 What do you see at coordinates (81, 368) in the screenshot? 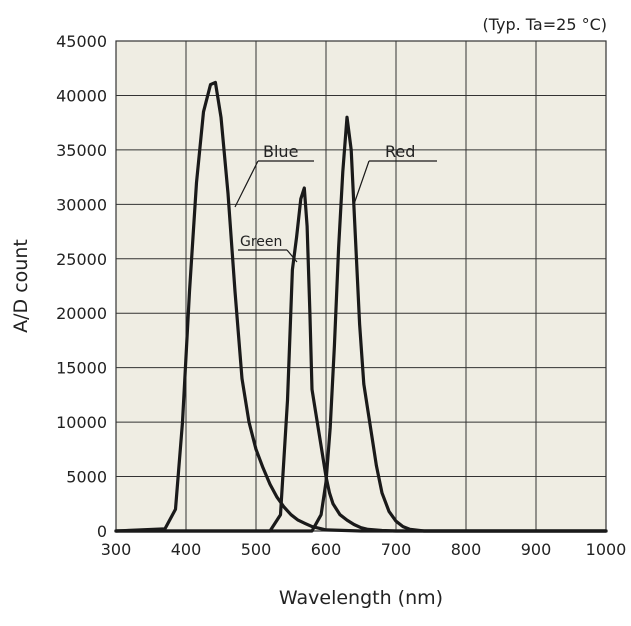
I see `y-tick-label: 15000` at bounding box center [81, 368].